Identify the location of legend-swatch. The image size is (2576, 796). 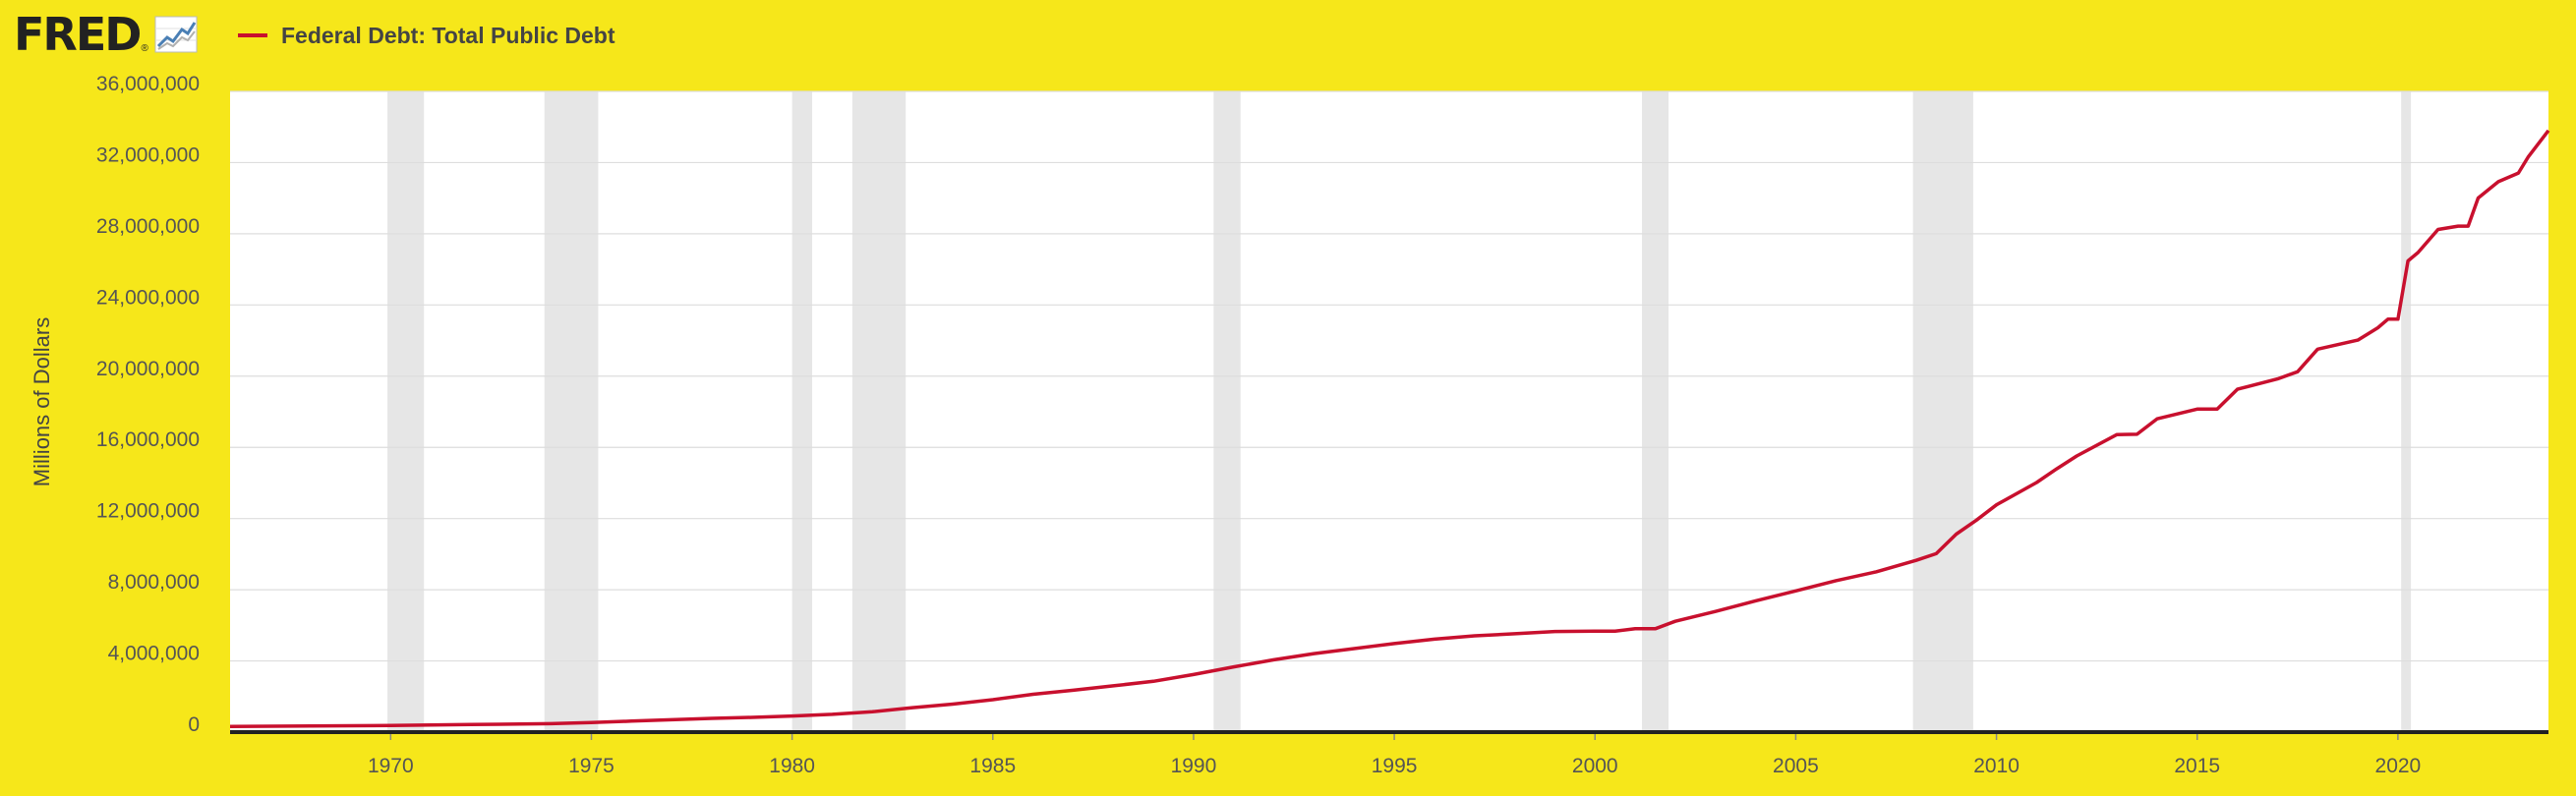
(253, 35).